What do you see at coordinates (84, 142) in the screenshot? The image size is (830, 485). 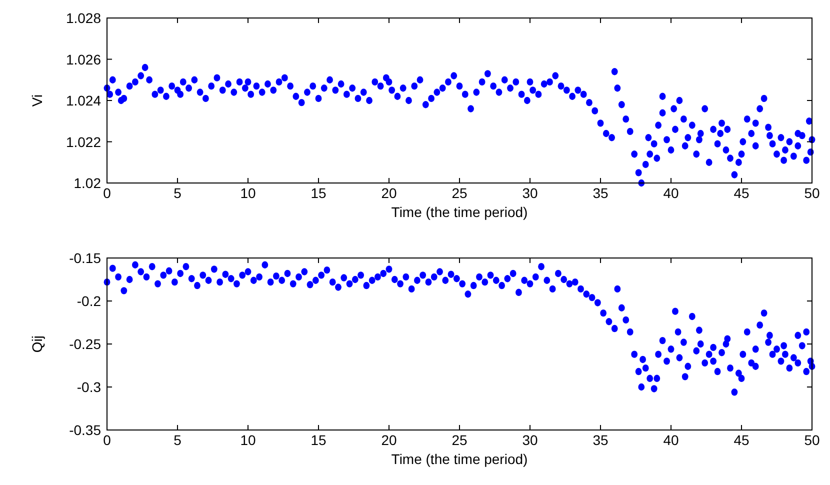 I see `y-tick-label: 1.022` at bounding box center [84, 142].